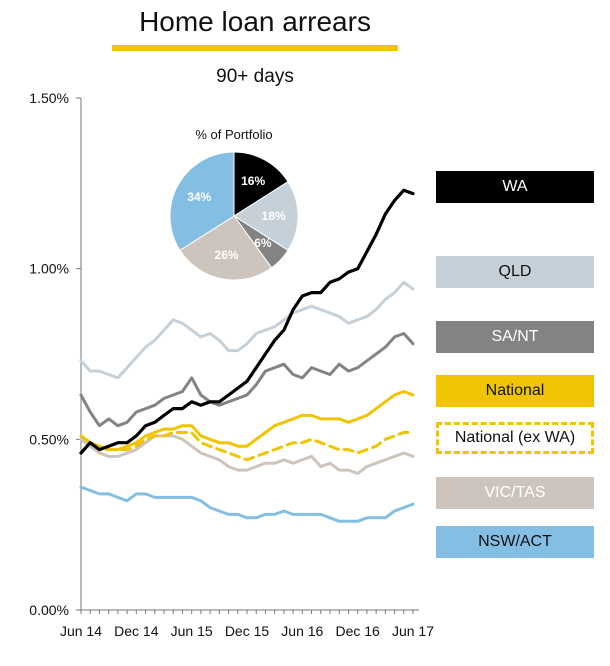 This screenshot has width=610, height=666. I want to click on legend-item-national: National, so click(515, 391).